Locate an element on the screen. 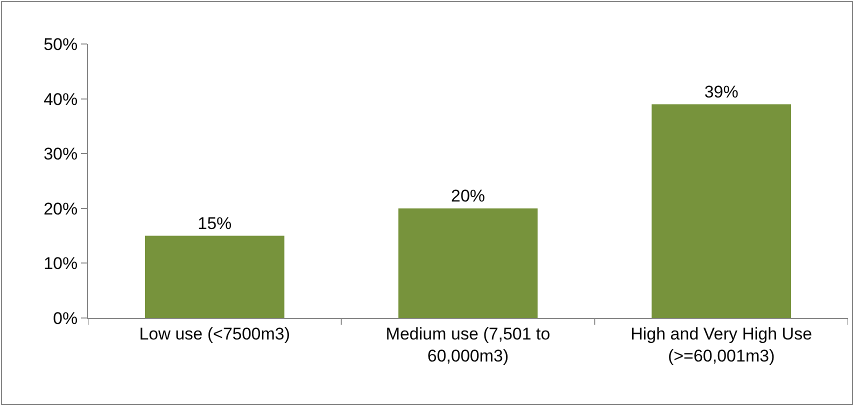 The height and width of the screenshot is (409, 856). x-tick-label: Low use (<7500m3) is located at coordinates (214, 334).